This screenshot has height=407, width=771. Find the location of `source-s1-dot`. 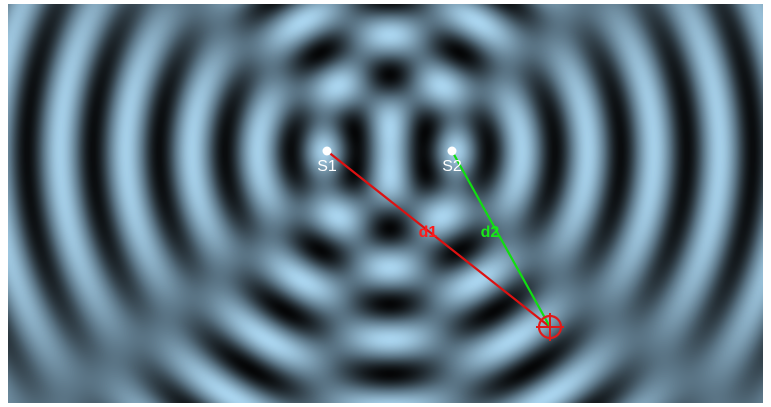

source-s1-dot is located at coordinates (327, 151).